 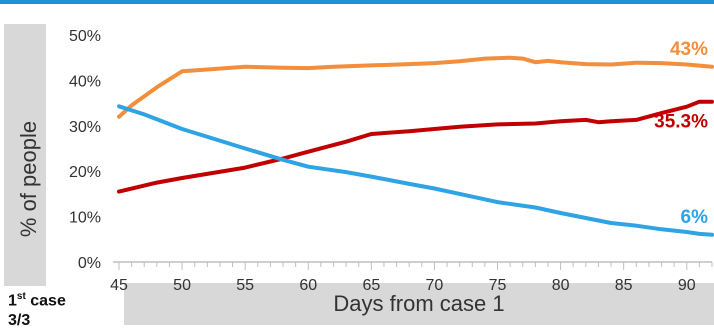 I want to click on y-tick-label: 20%, so click(x=85, y=172).